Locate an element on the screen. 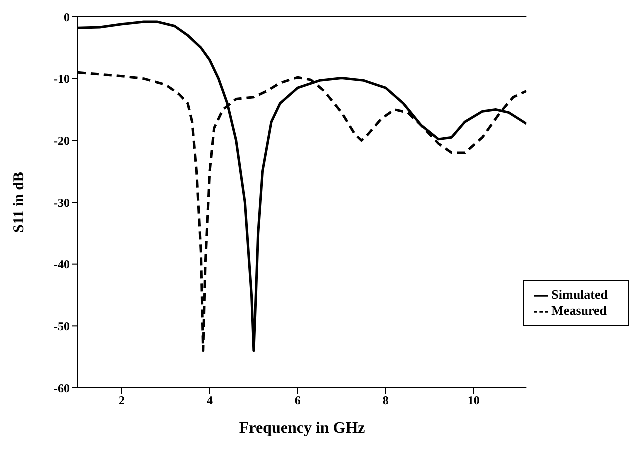 Image resolution: width=641 pixels, height=451 pixels. y-tick-label: 0 is located at coordinates (67, 17).